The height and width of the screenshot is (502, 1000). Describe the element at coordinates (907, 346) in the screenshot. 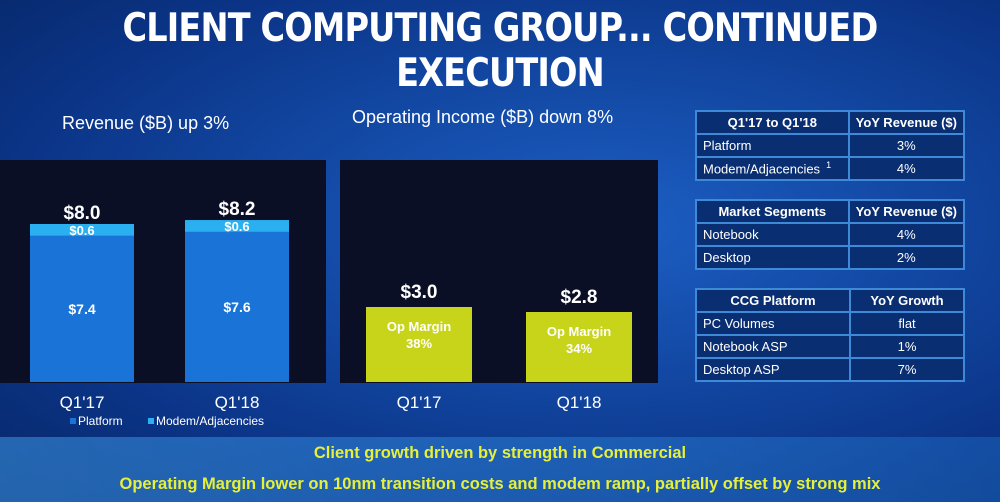

I see `row-value: 1%` at that location.